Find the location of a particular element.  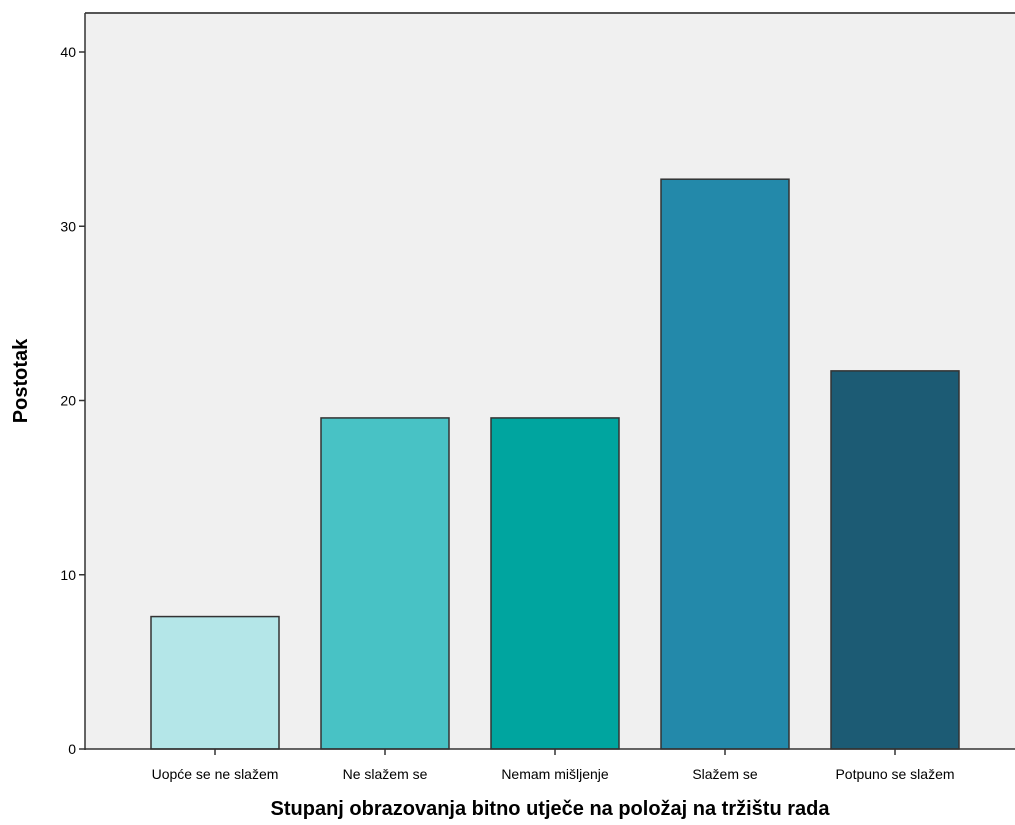

y-tick-label: 10 is located at coordinates (68, 575).